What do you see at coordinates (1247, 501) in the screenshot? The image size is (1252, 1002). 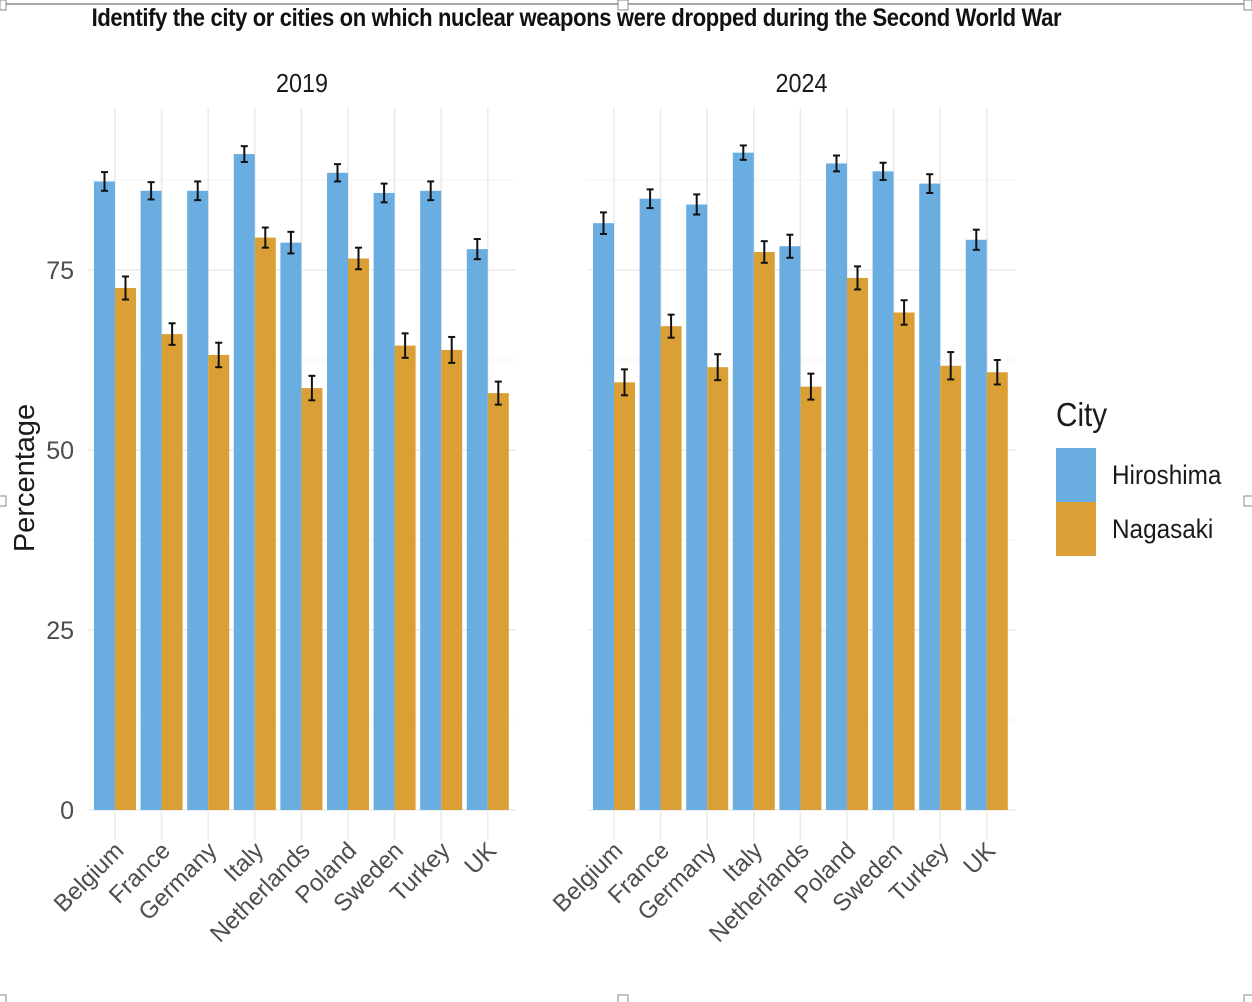 I see `resize-handle-mid-right` at bounding box center [1247, 501].